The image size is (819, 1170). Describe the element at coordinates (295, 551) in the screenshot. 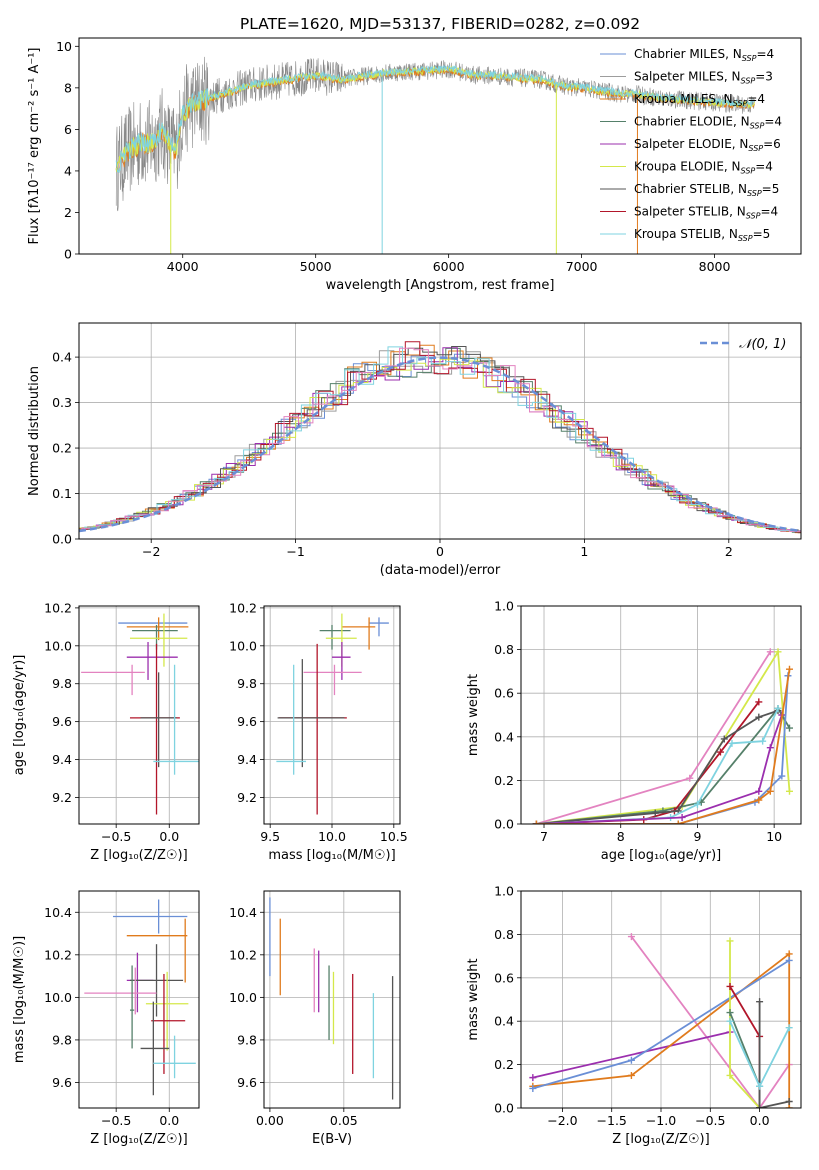

I see `x-tick-label: −1` at that location.